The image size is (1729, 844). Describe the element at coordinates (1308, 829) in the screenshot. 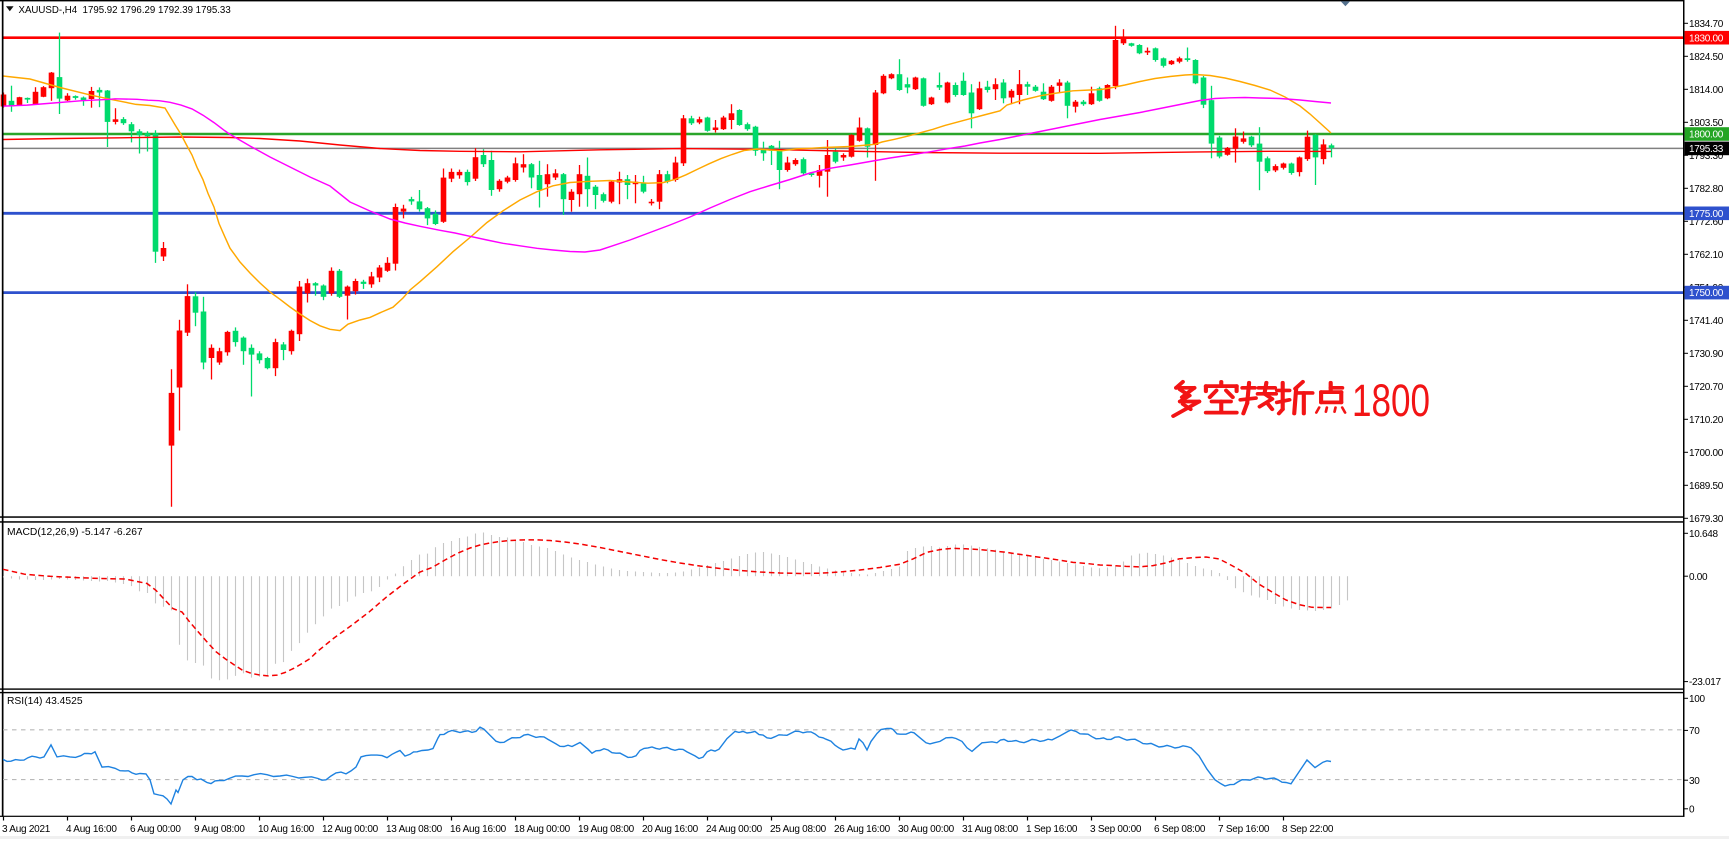

I see `svg-text: 8 Sep 22:00` at that location.